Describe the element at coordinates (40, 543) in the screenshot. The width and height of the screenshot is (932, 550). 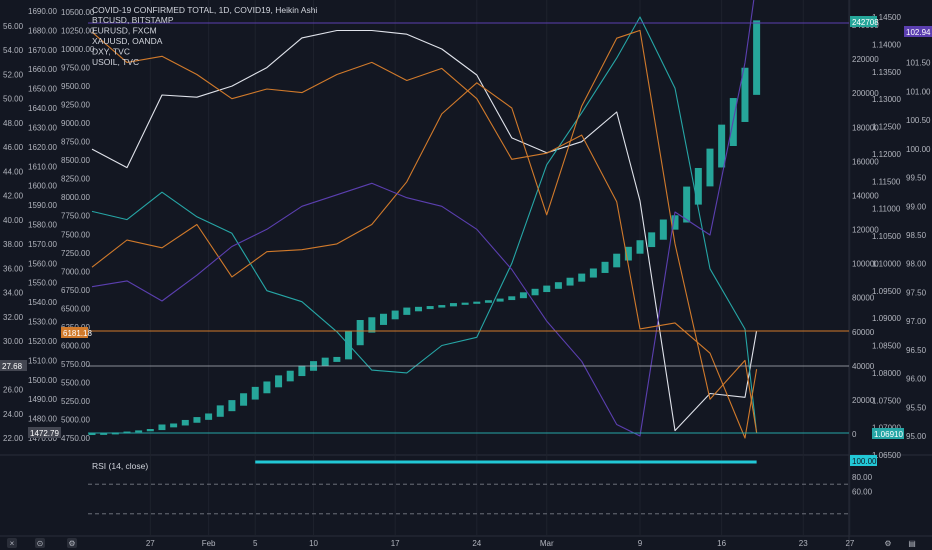
I see `compare-icon: ⊙` at that location.